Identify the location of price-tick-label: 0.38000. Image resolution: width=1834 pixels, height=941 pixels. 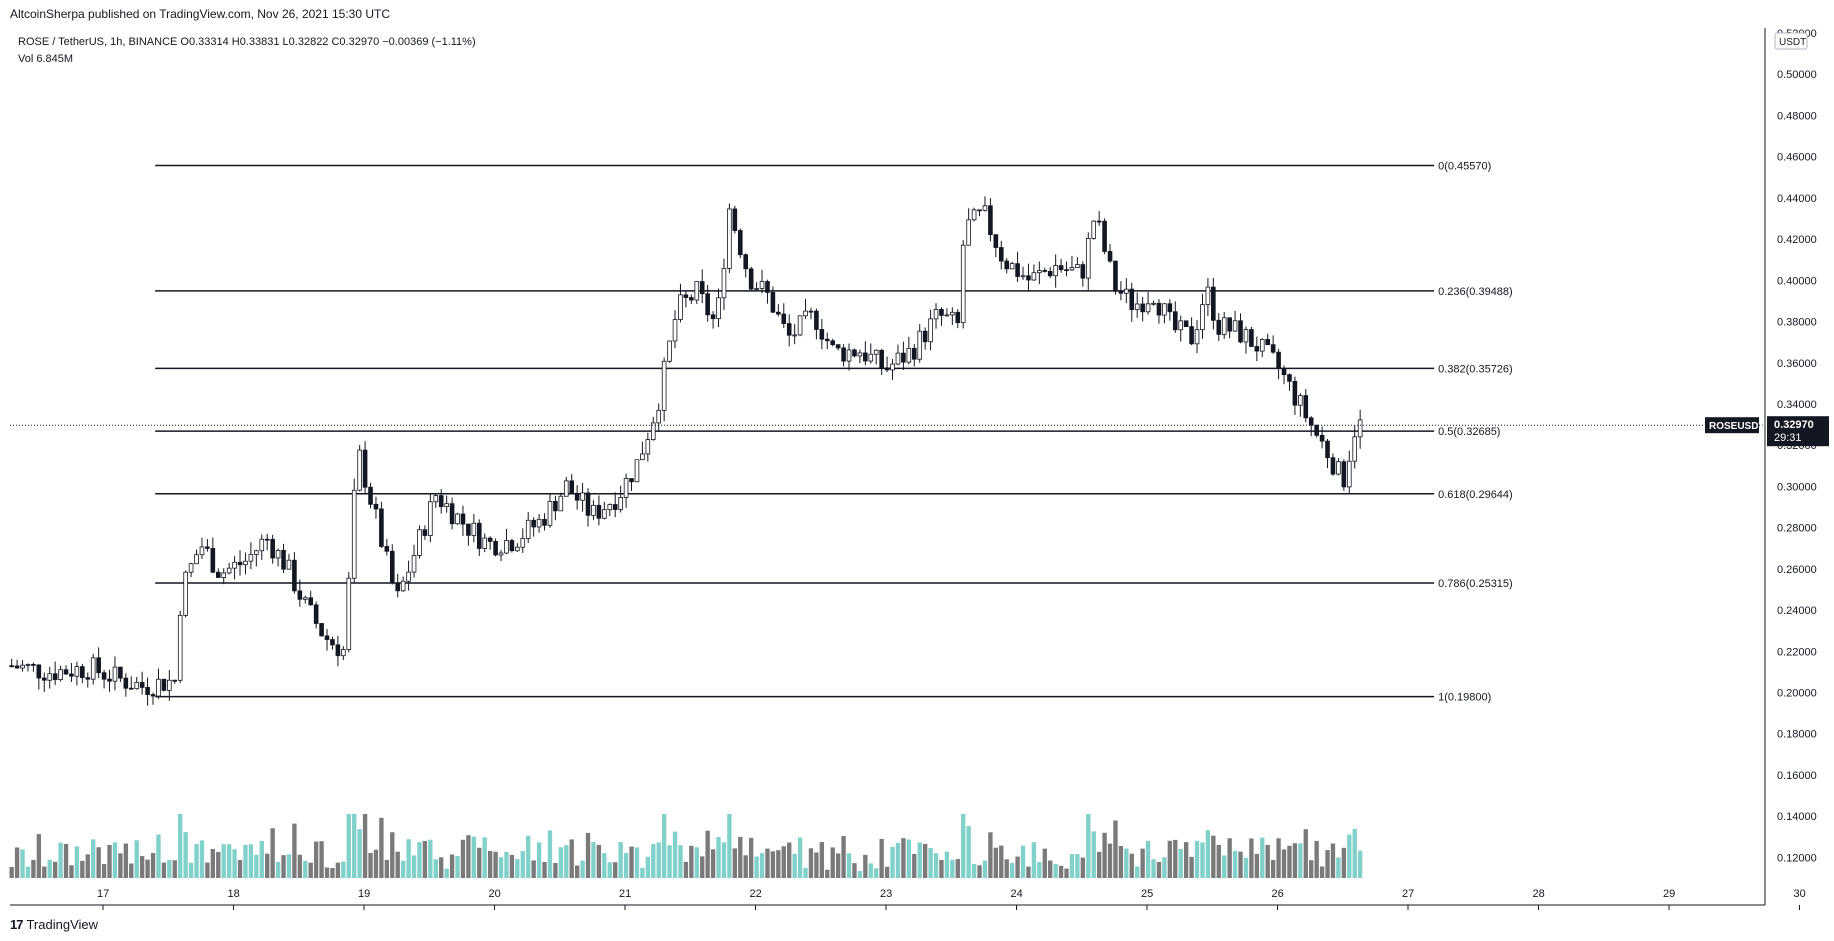
(1797, 323).